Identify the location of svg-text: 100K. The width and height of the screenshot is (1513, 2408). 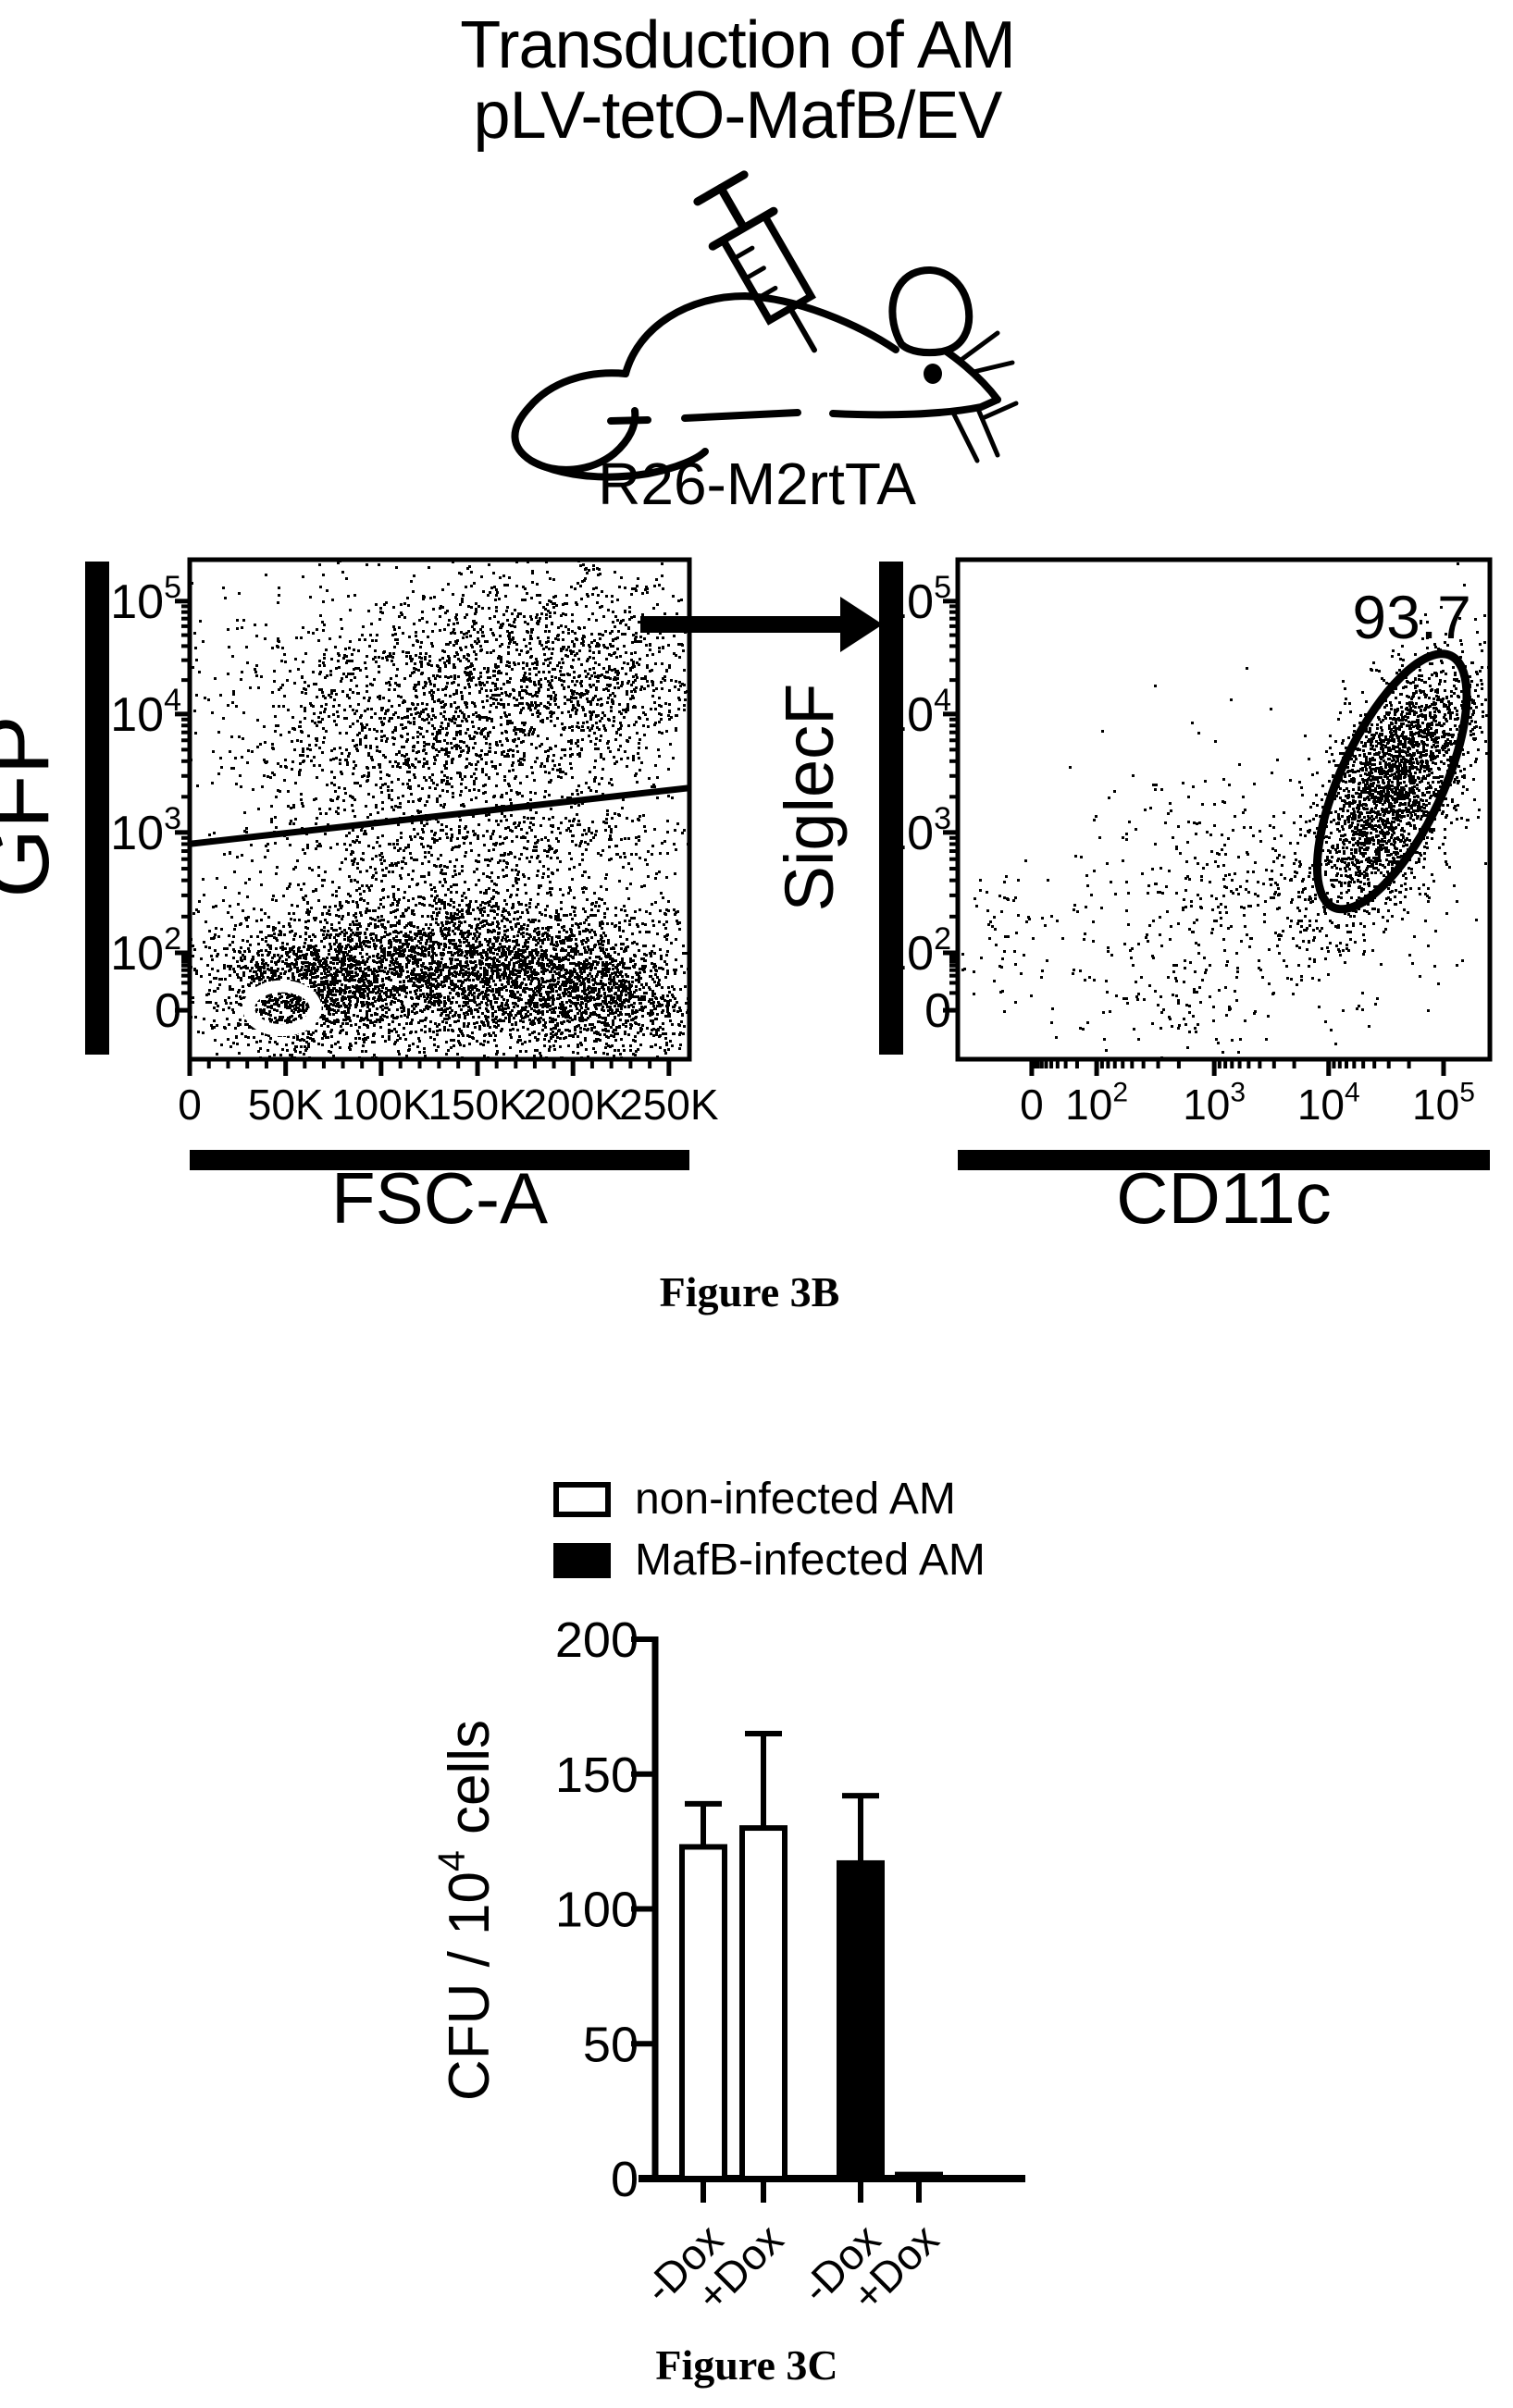
(381, 1105).